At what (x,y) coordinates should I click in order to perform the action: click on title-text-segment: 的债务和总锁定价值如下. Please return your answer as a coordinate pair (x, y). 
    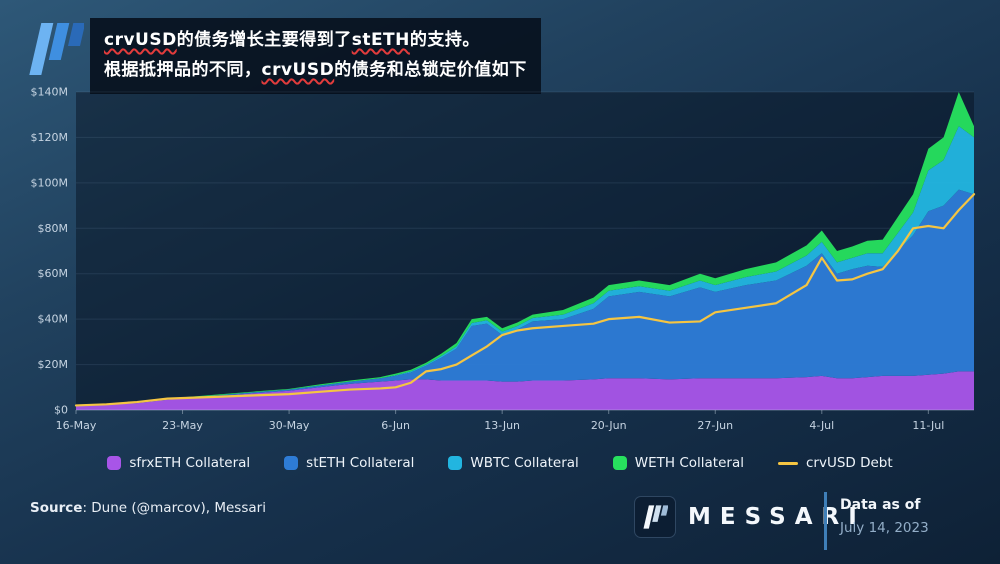
    Looking at the image, I should click on (430, 69).